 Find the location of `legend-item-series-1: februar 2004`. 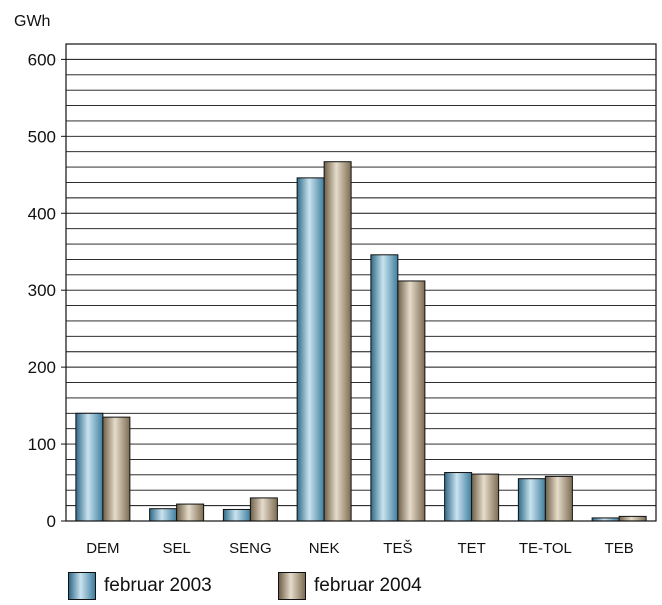

legend-item-series-1: februar 2004 is located at coordinates (350, 586).